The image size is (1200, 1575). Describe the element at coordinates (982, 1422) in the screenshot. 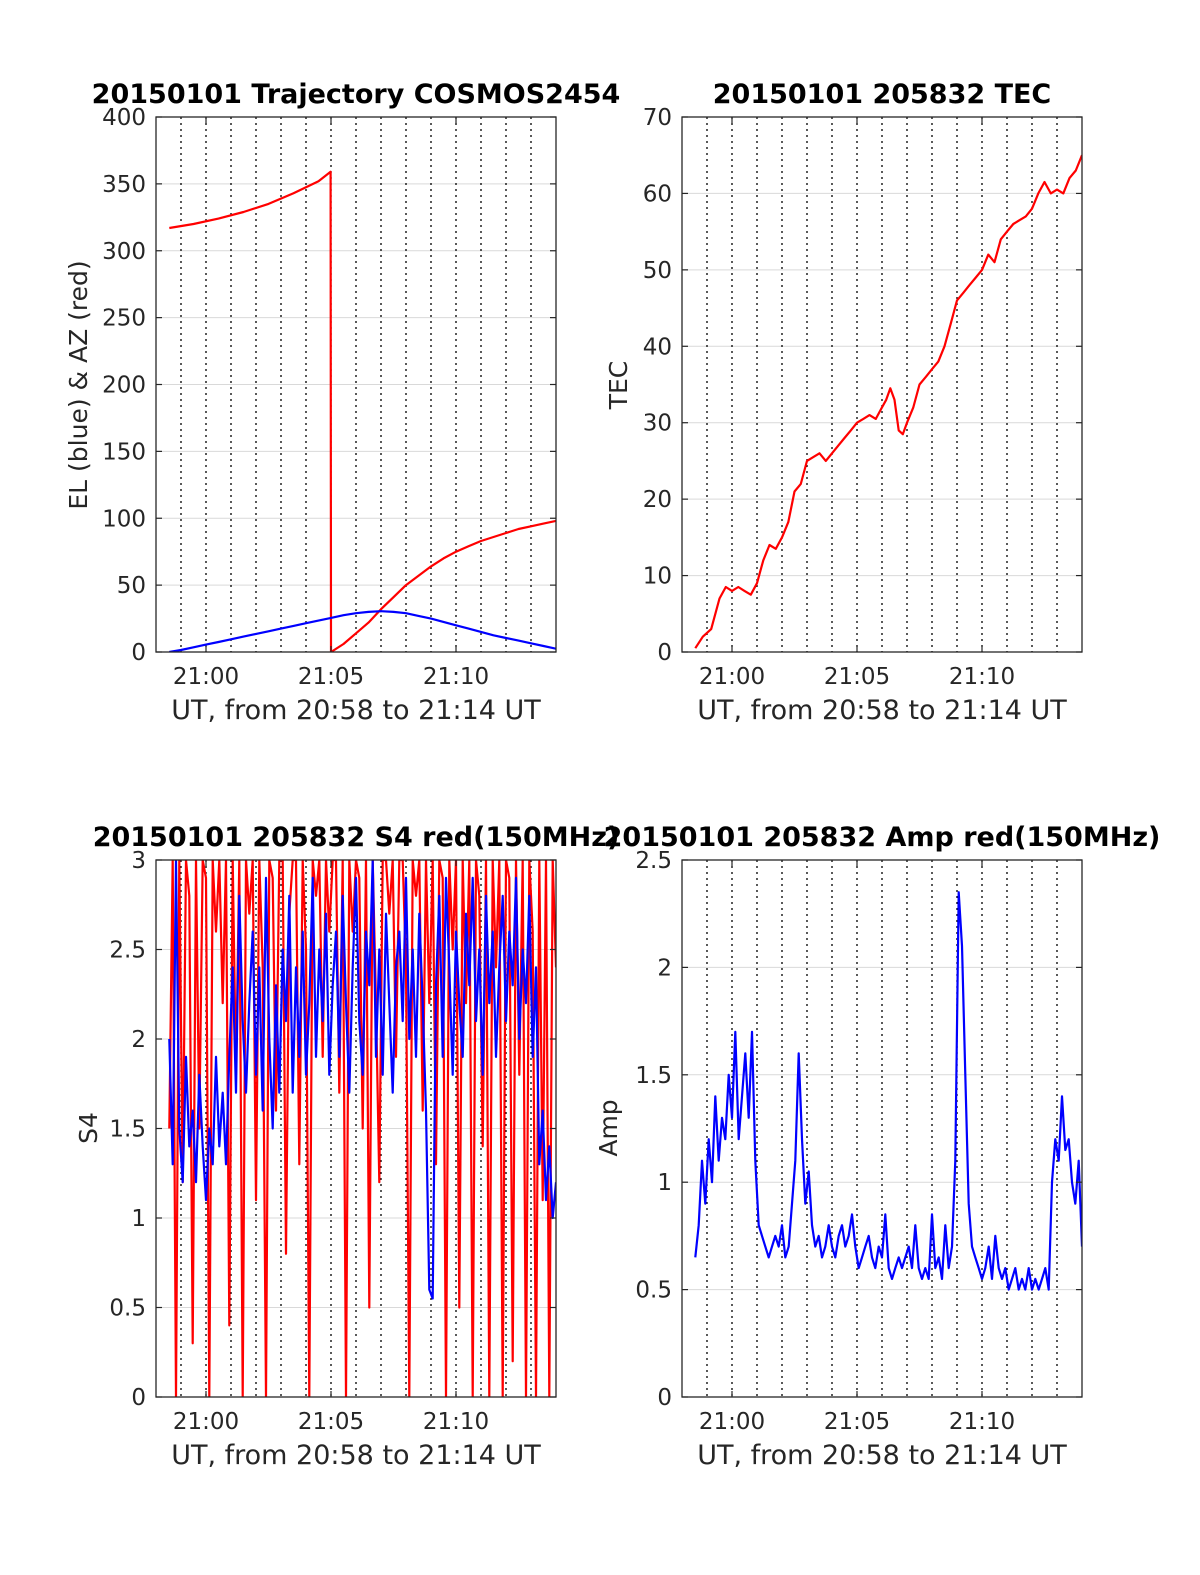

I see `amp-xtick-label-2: 21:10` at that location.